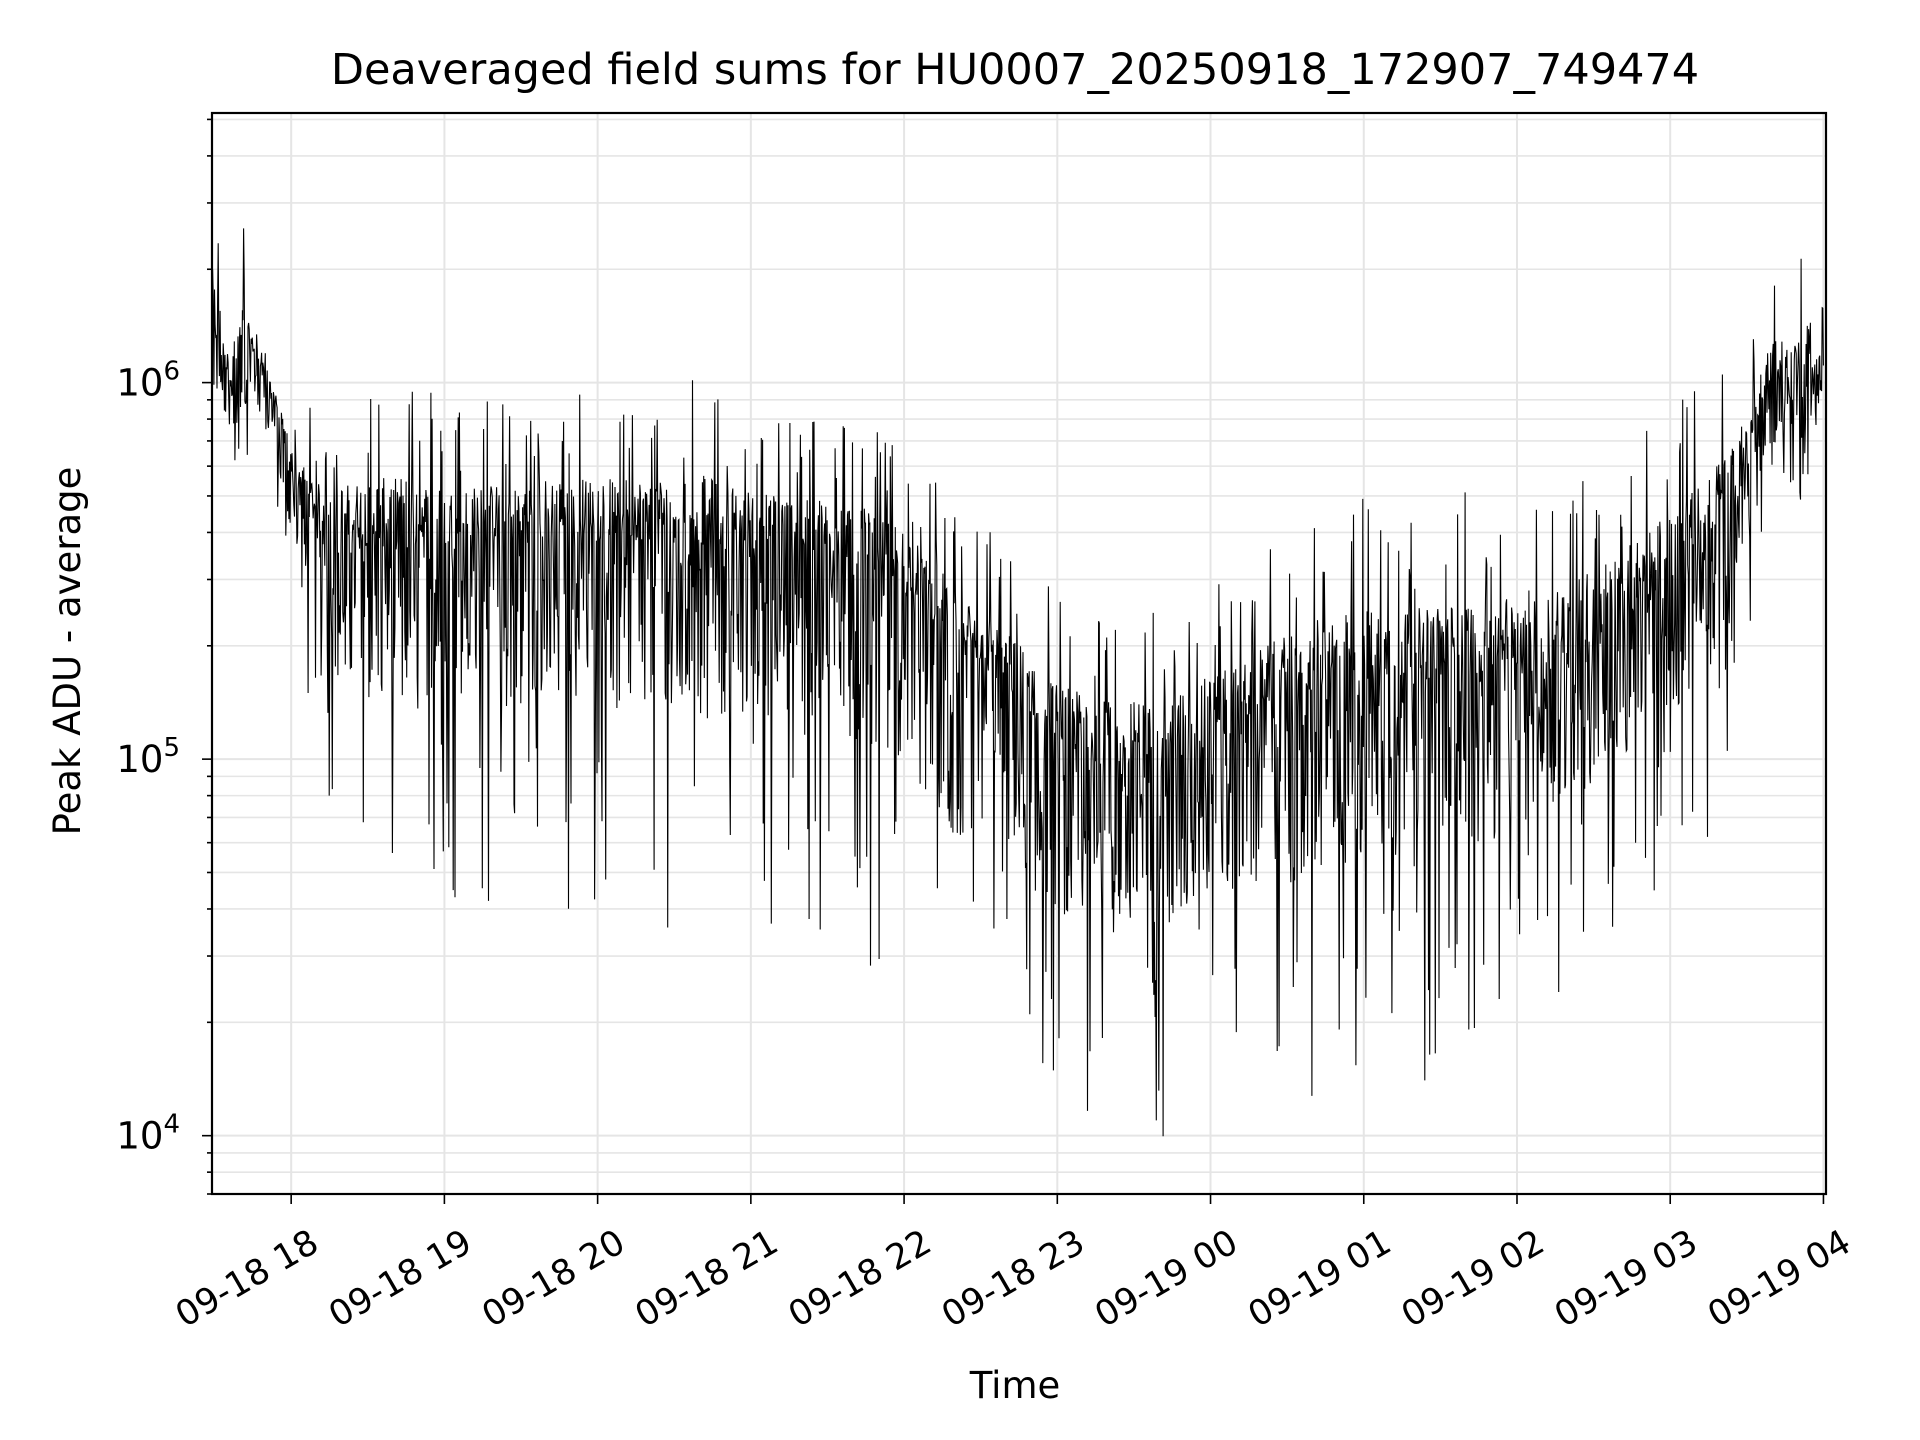  Describe the element at coordinates (67, 651) in the screenshot. I see `y-axis-label: Peak ADU - average` at that location.